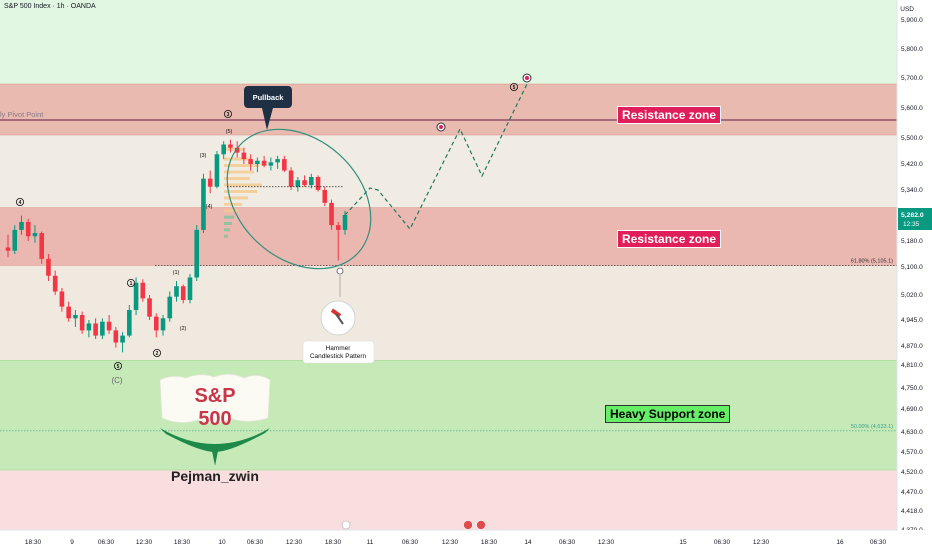 The width and height of the screenshot is (932, 555). I want to click on time-axis, so click(466, 540).